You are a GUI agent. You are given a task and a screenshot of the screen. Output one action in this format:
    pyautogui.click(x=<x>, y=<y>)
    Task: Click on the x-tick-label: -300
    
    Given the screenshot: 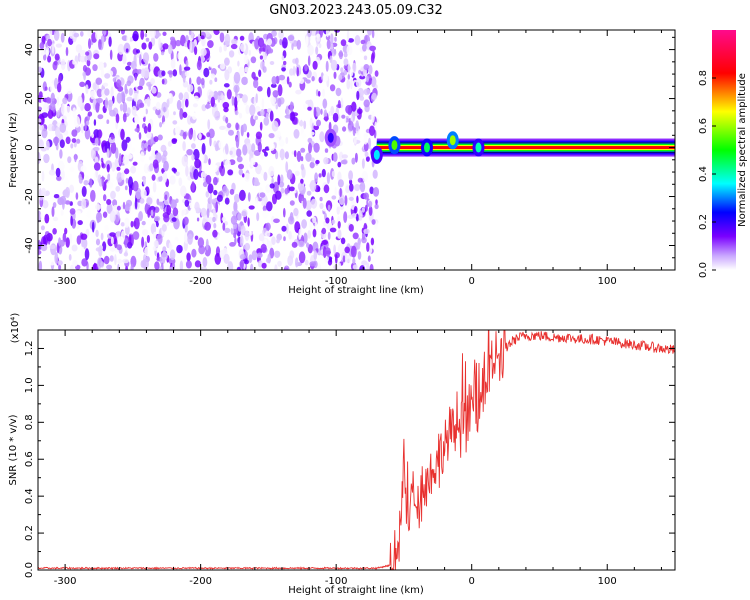 What is the action you would take?
    pyautogui.click(x=65, y=581)
    